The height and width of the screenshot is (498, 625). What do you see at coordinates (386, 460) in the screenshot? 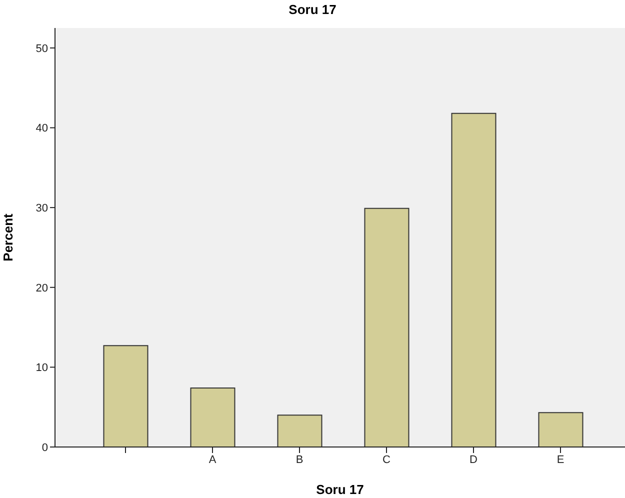
I see `x-tick-label: C` at bounding box center [386, 460].